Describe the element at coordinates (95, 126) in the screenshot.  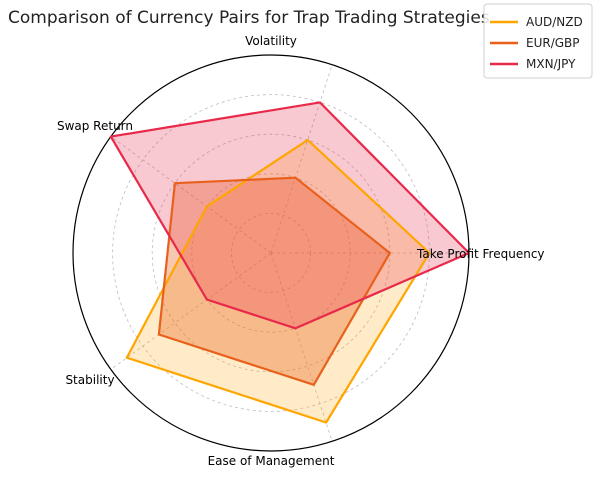
I see `axis-label-3: Swap Return` at that location.